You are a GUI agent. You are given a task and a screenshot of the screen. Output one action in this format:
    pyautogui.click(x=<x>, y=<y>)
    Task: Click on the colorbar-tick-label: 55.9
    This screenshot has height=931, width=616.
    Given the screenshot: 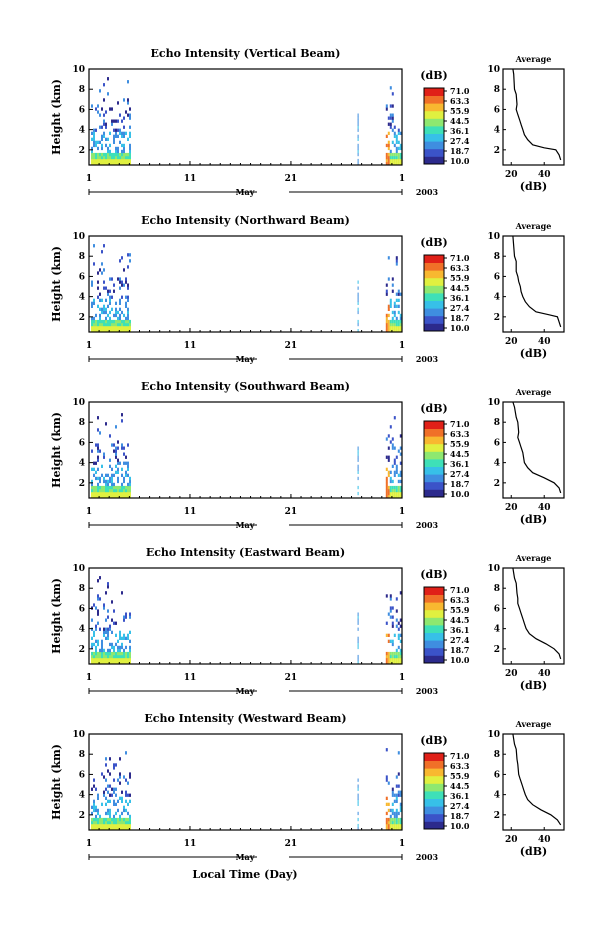 What is the action you would take?
    pyautogui.click(x=460, y=111)
    